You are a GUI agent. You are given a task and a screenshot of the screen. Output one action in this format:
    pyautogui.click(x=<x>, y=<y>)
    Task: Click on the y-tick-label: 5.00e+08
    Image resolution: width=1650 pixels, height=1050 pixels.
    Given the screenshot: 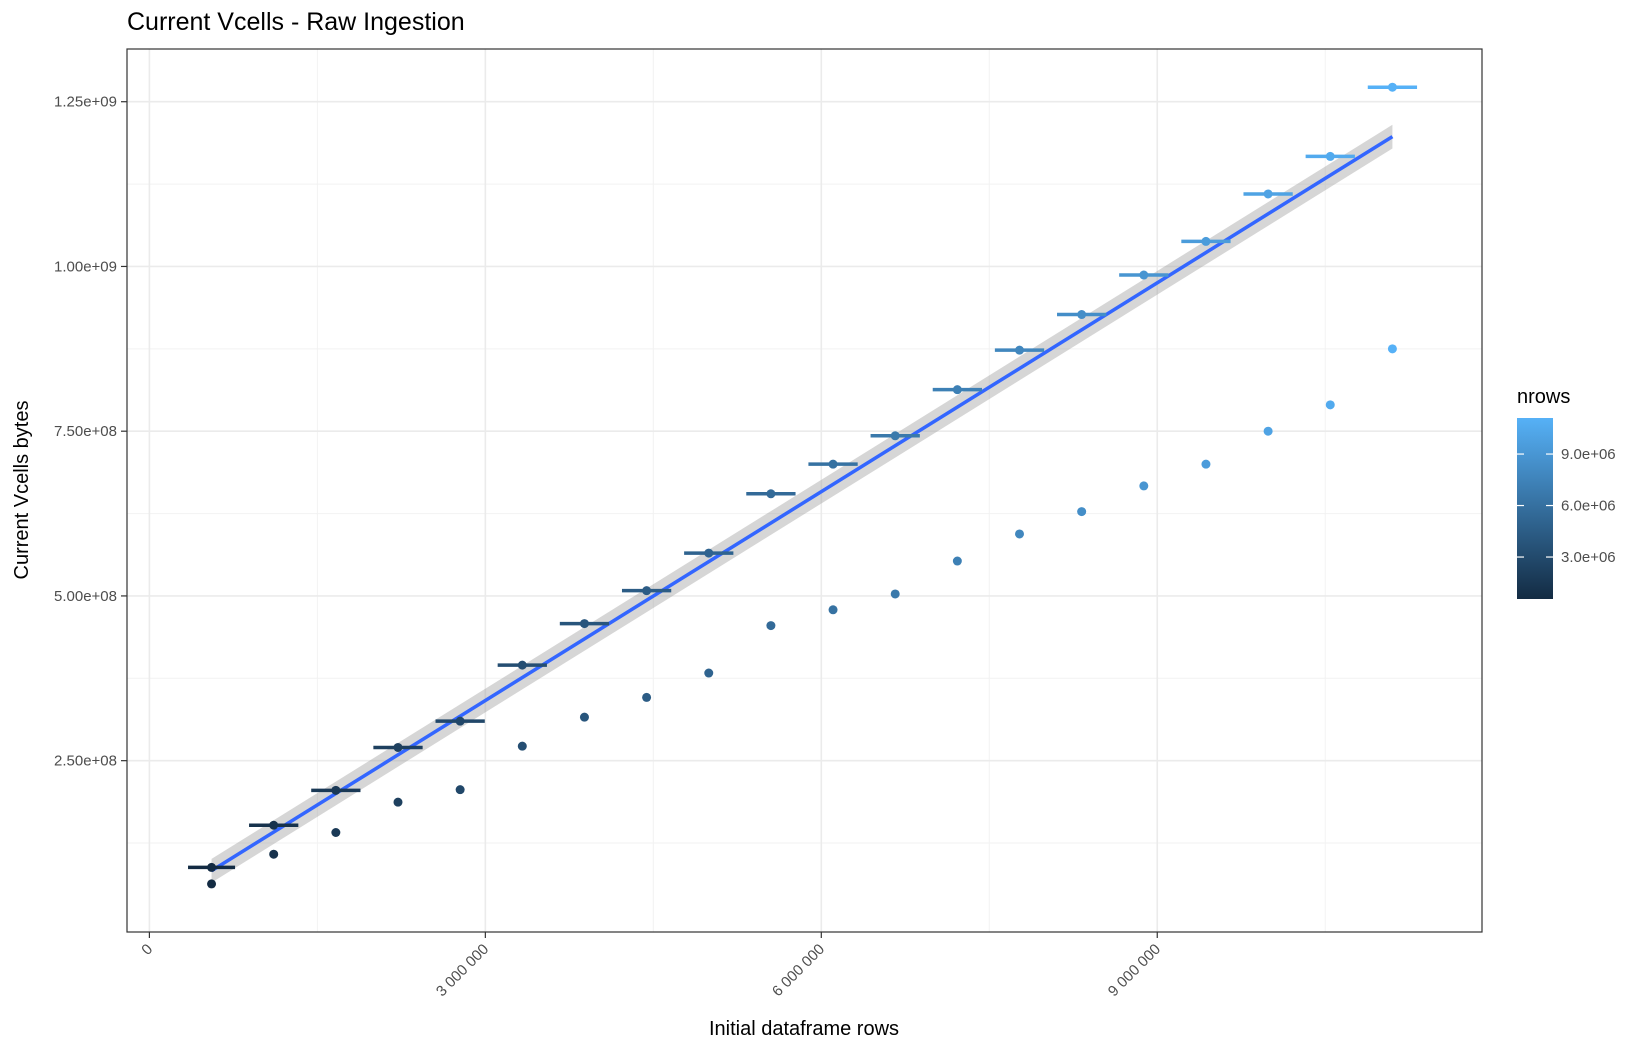 What is the action you would take?
    pyautogui.click(x=85, y=596)
    